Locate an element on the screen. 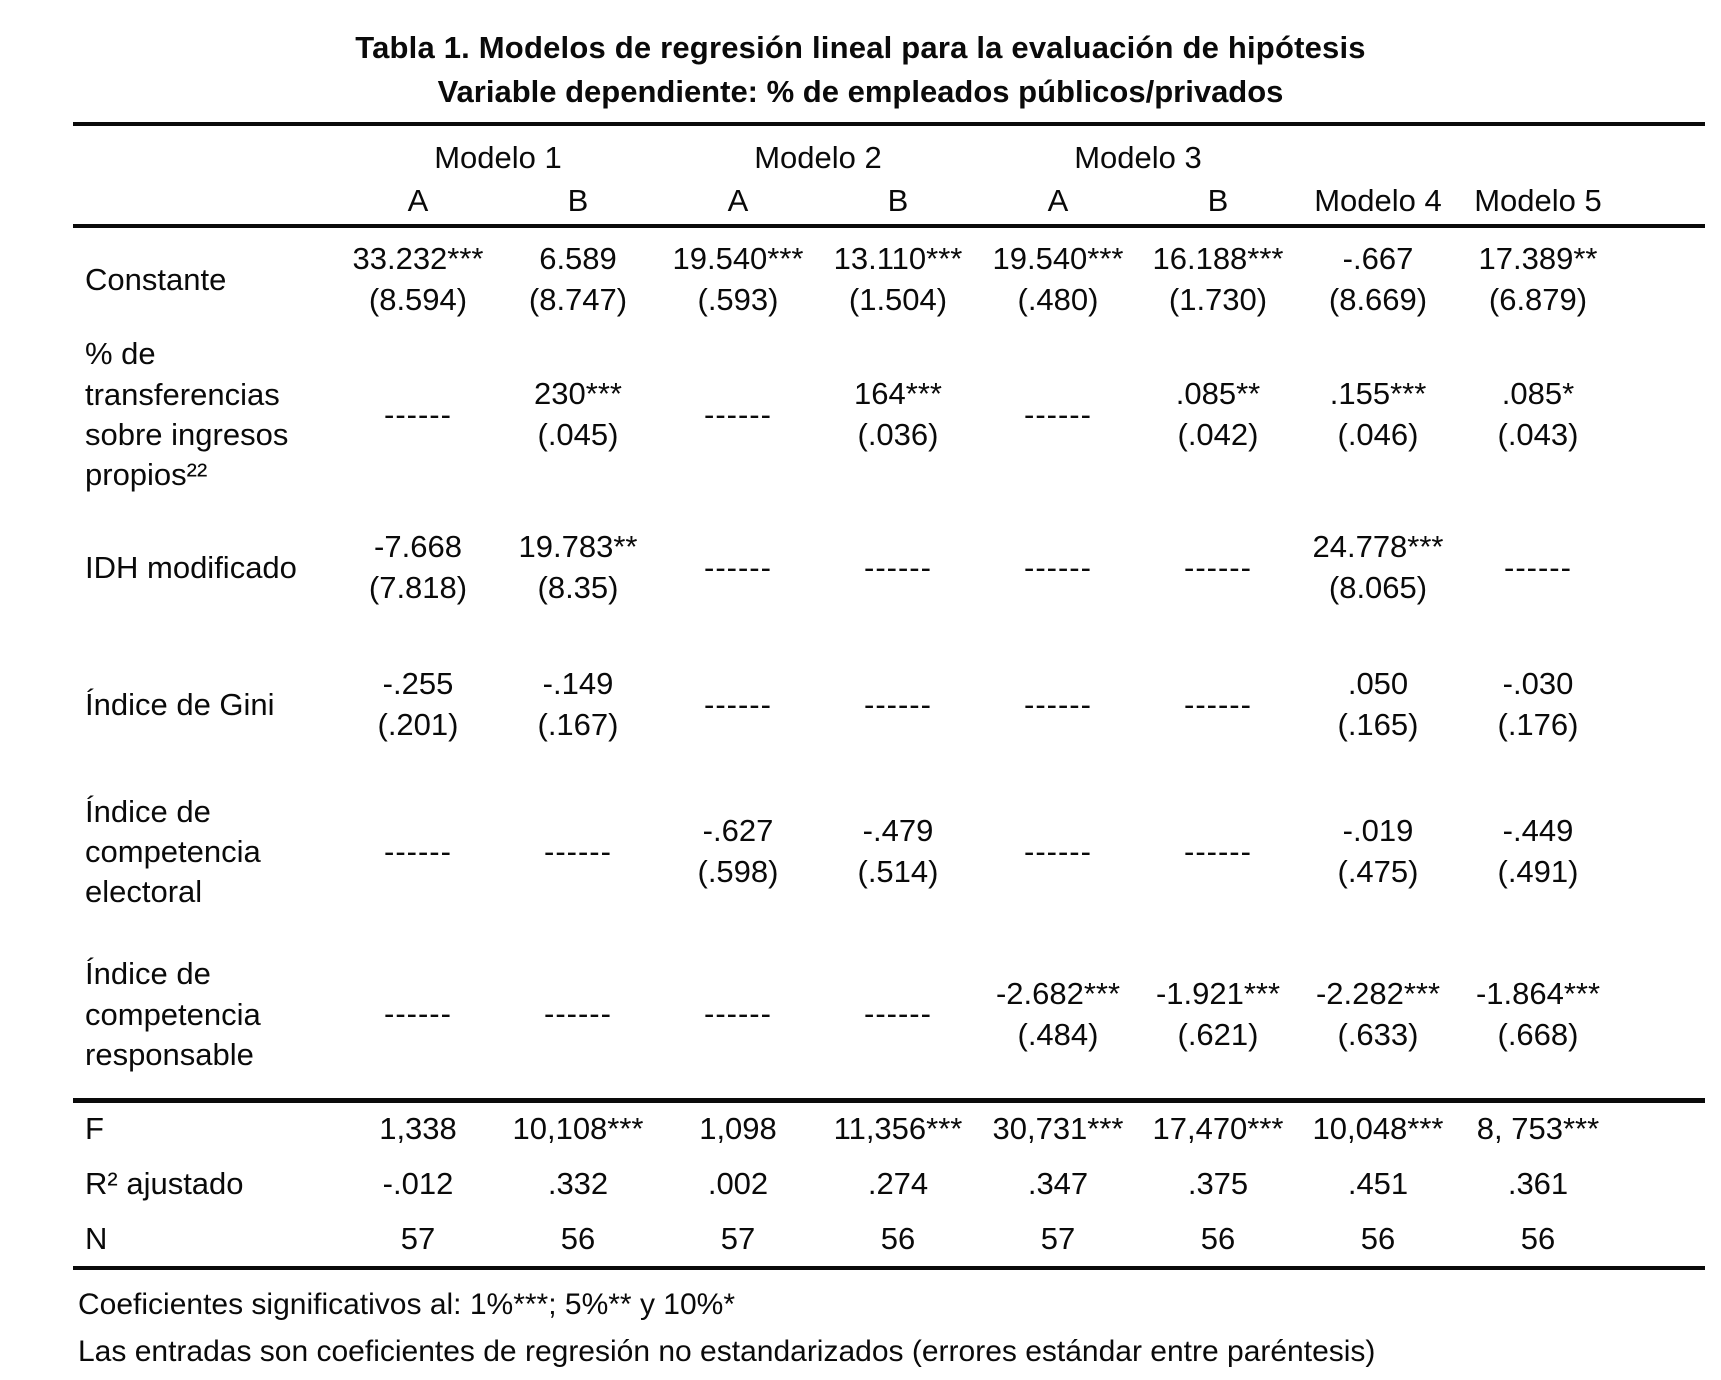  coefficient-value: -1.921*** is located at coordinates (1218, 993).